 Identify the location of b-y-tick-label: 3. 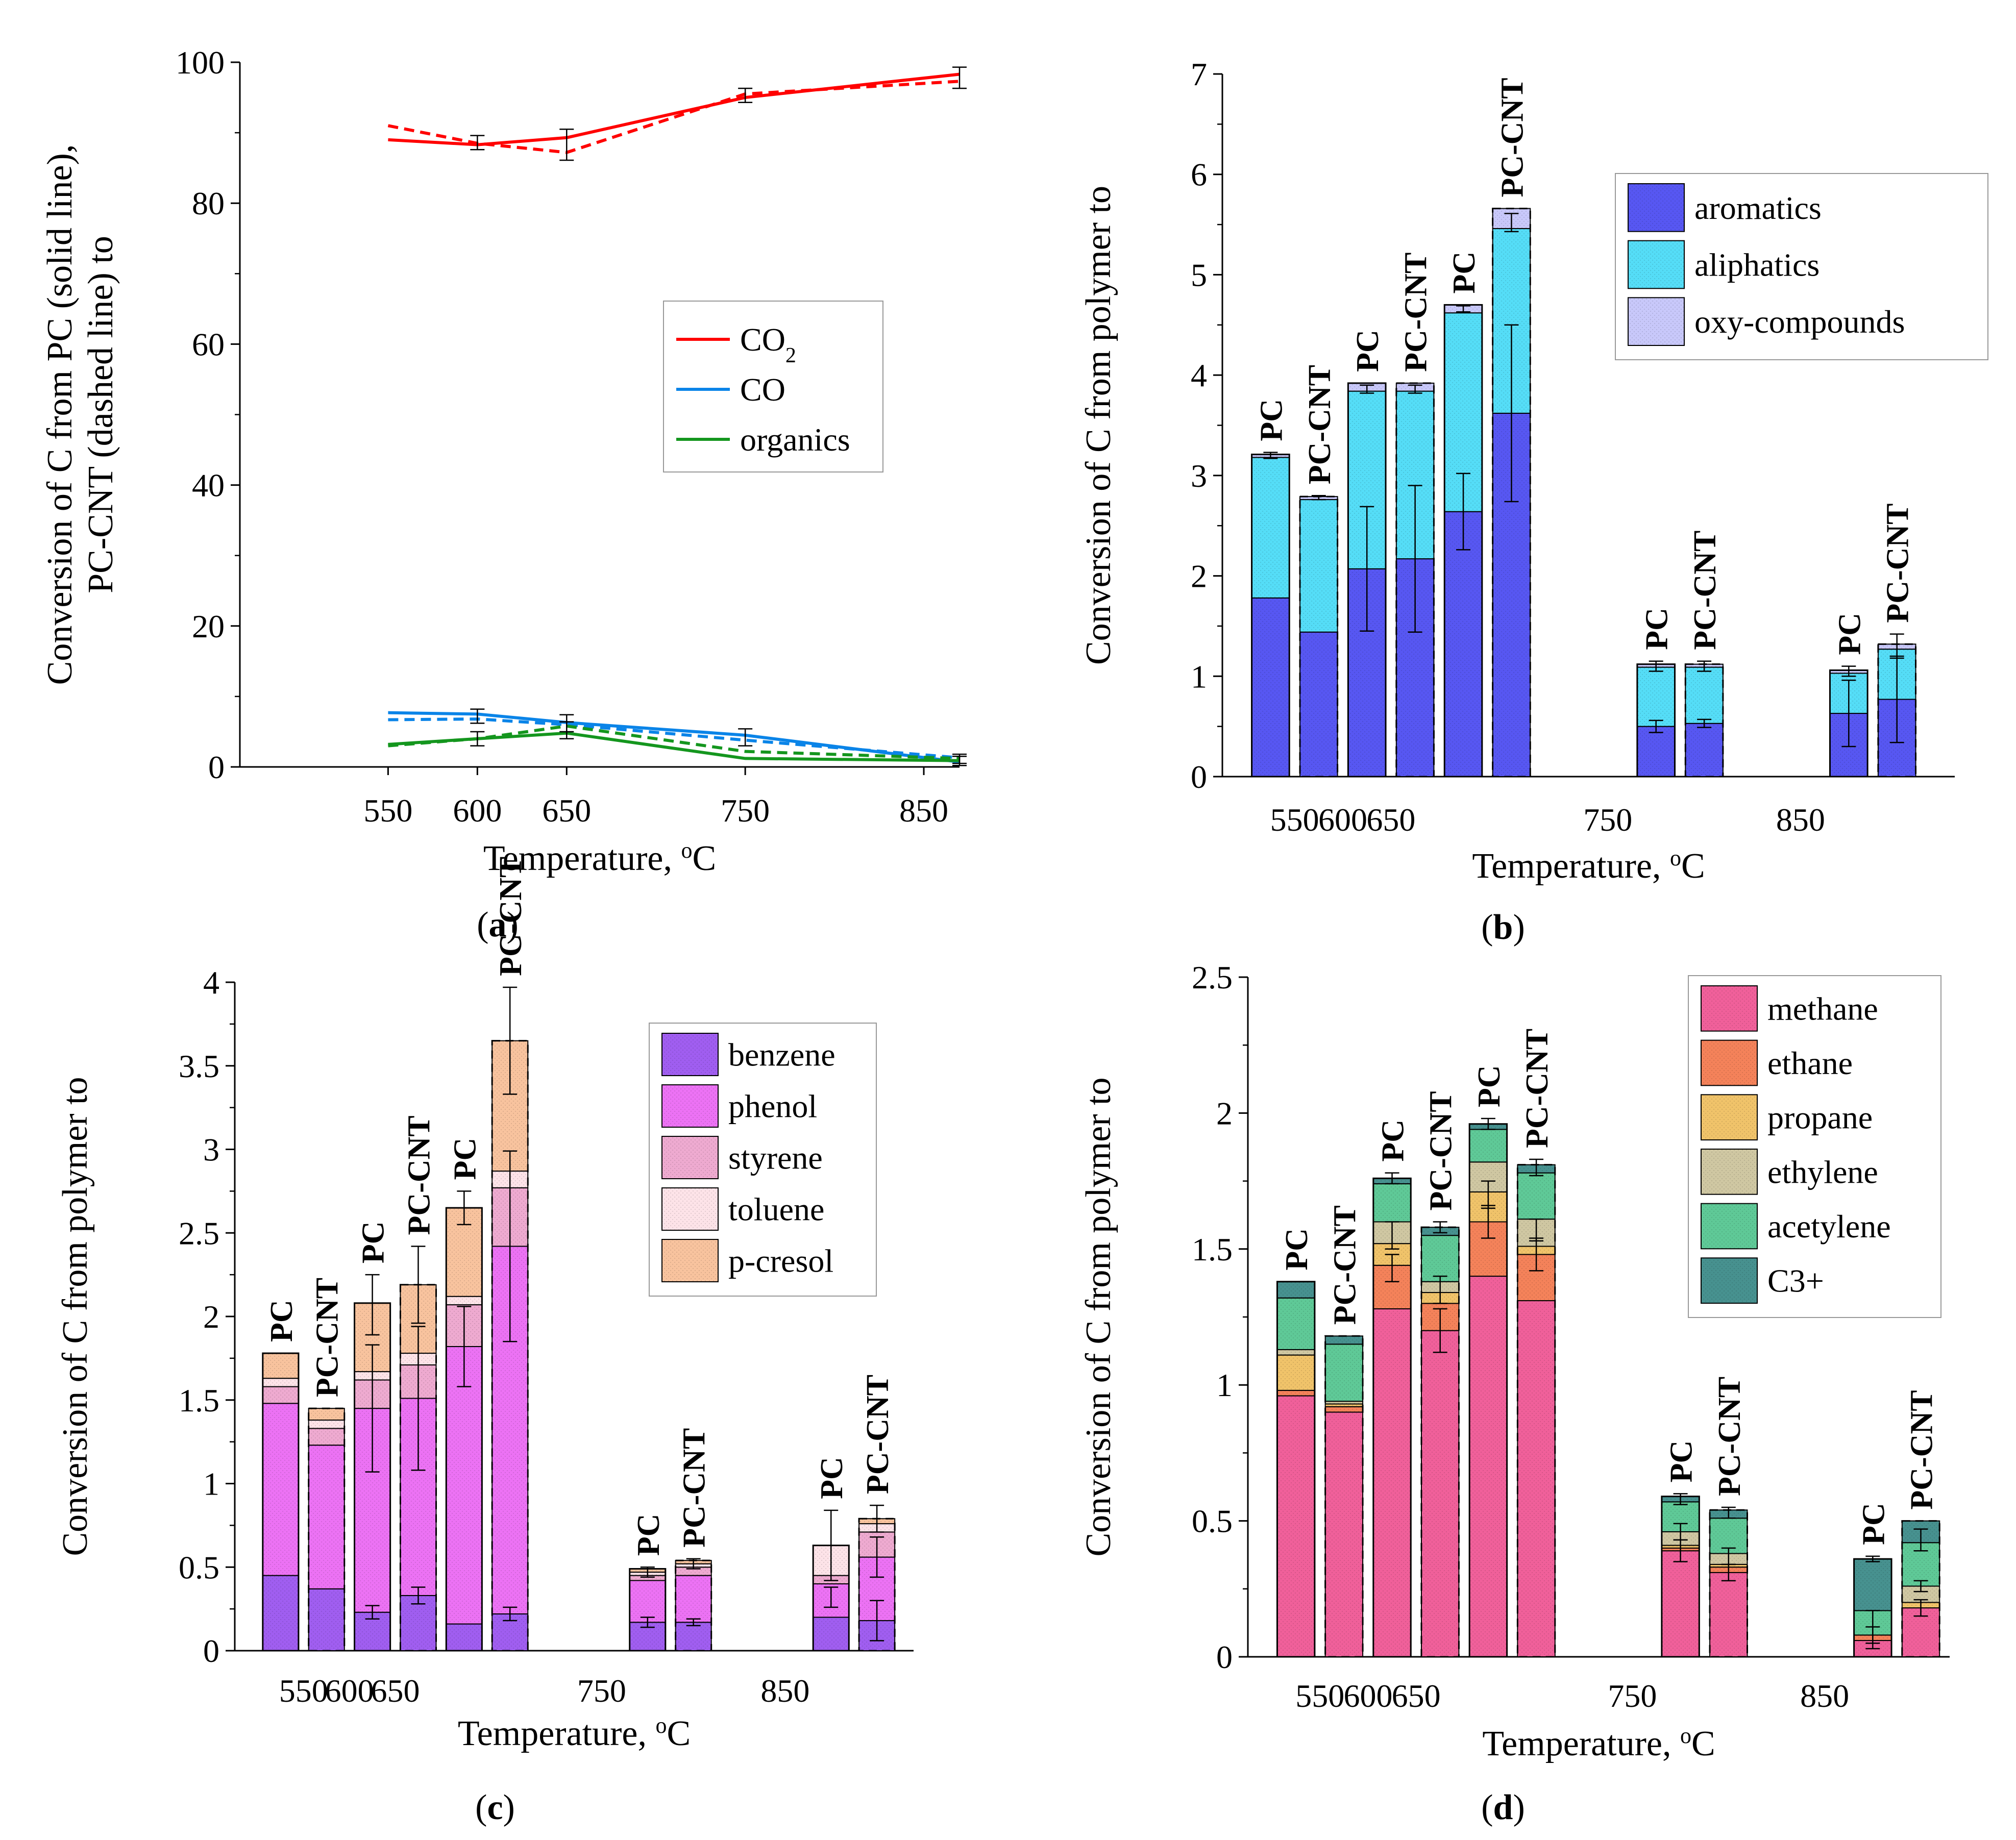
(1199, 476).